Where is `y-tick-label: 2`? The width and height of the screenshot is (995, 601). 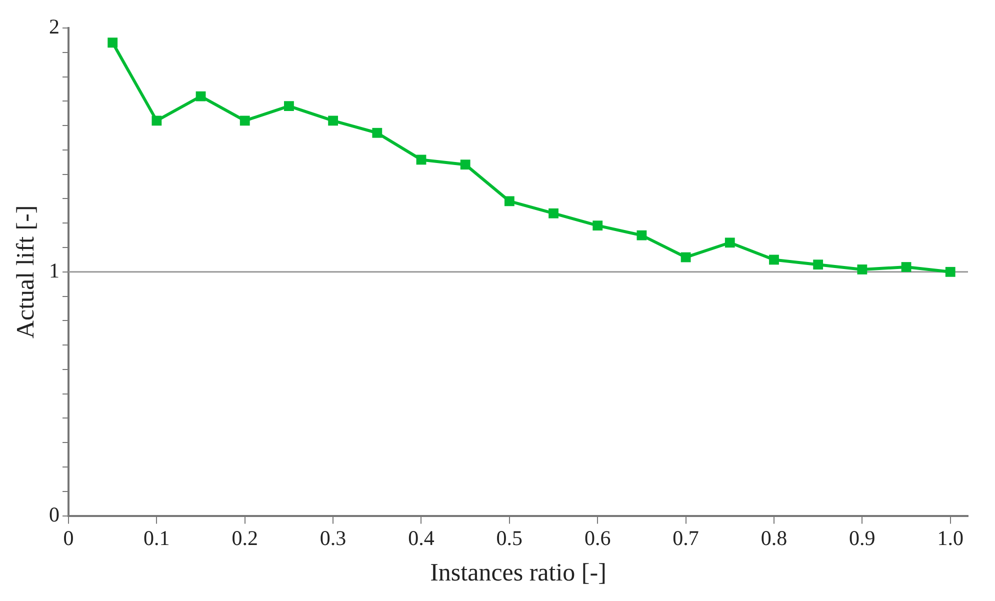 y-tick-label: 2 is located at coordinates (54, 26).